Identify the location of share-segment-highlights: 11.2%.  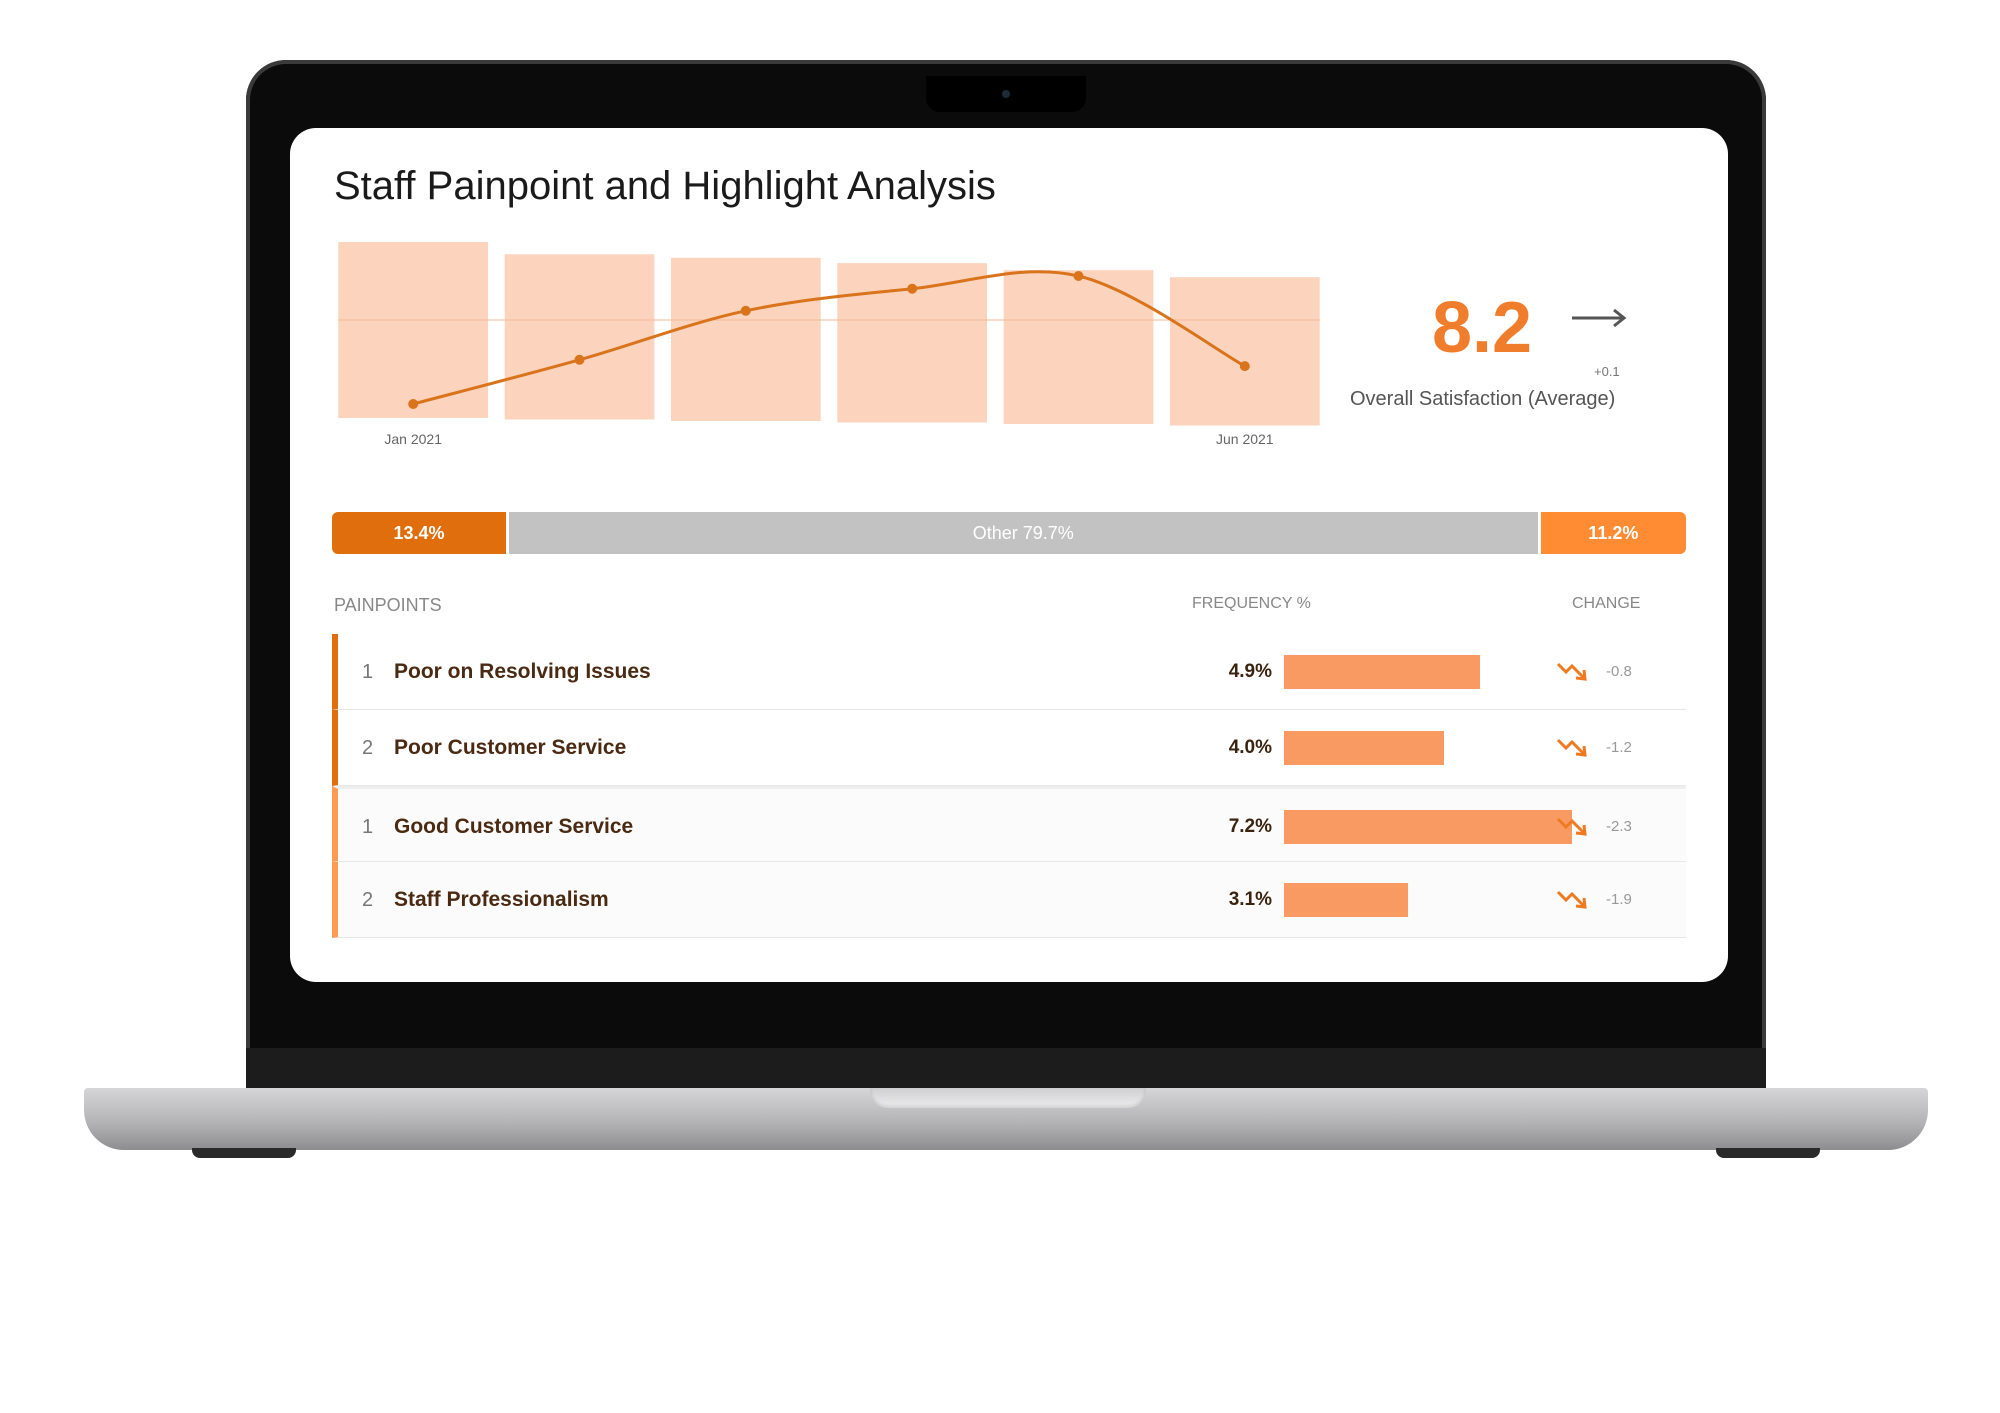
(1613, 533).